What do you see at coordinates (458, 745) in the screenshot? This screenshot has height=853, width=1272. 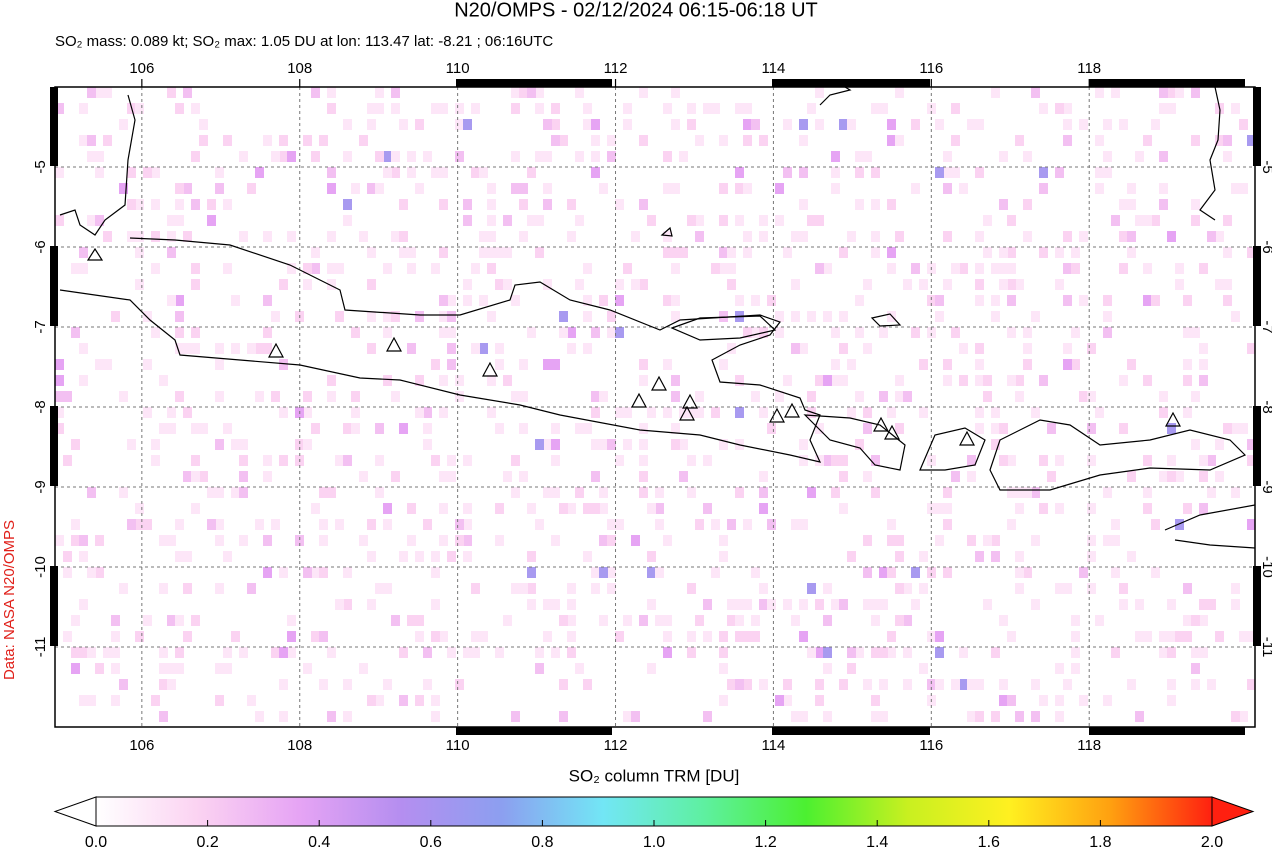 I see `x-tick-label: 110` at bounding box center [458, 745].